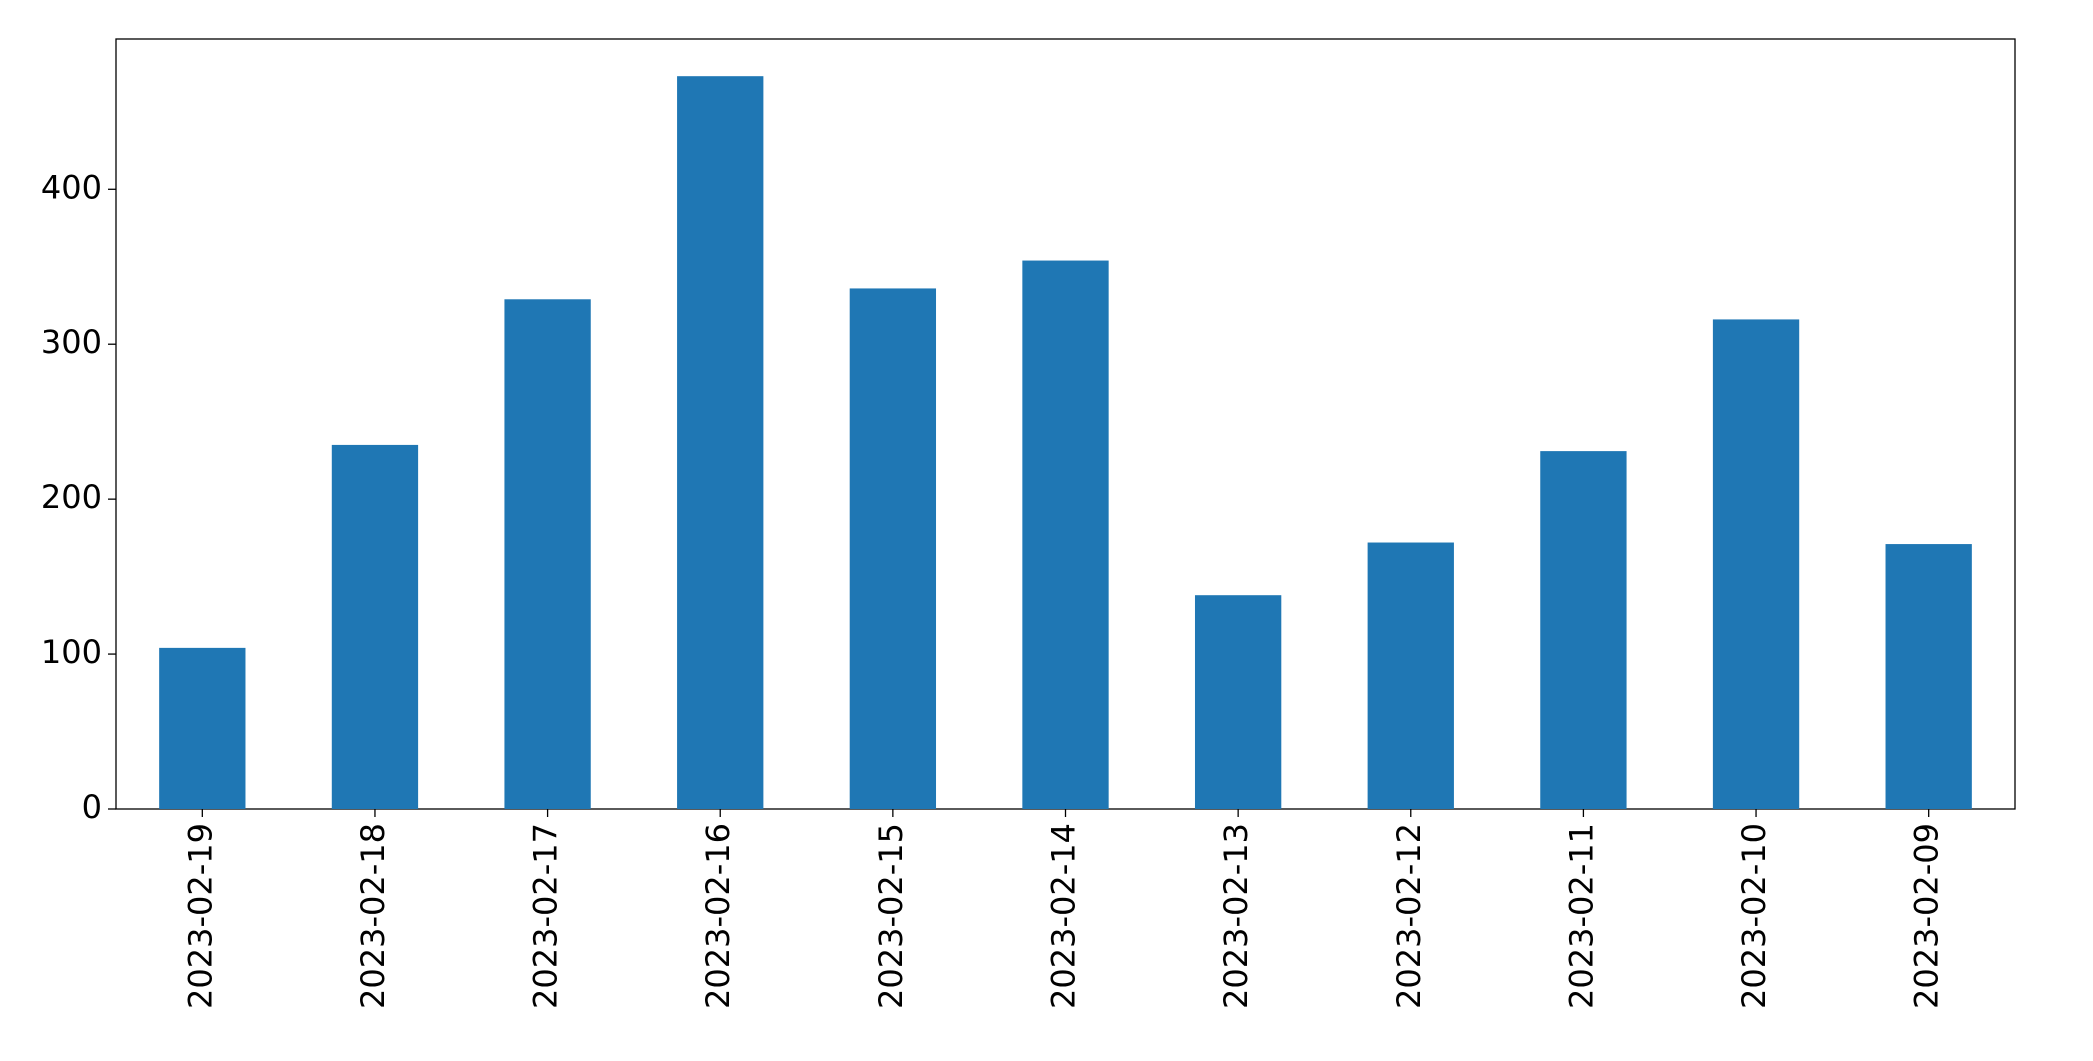 The width and height of the screenshot is (2093, 1061). What do you see at coordinates (92, 807) in the screenshot?
I see `y-tick-label: 0` at bounding box center [92, 807].